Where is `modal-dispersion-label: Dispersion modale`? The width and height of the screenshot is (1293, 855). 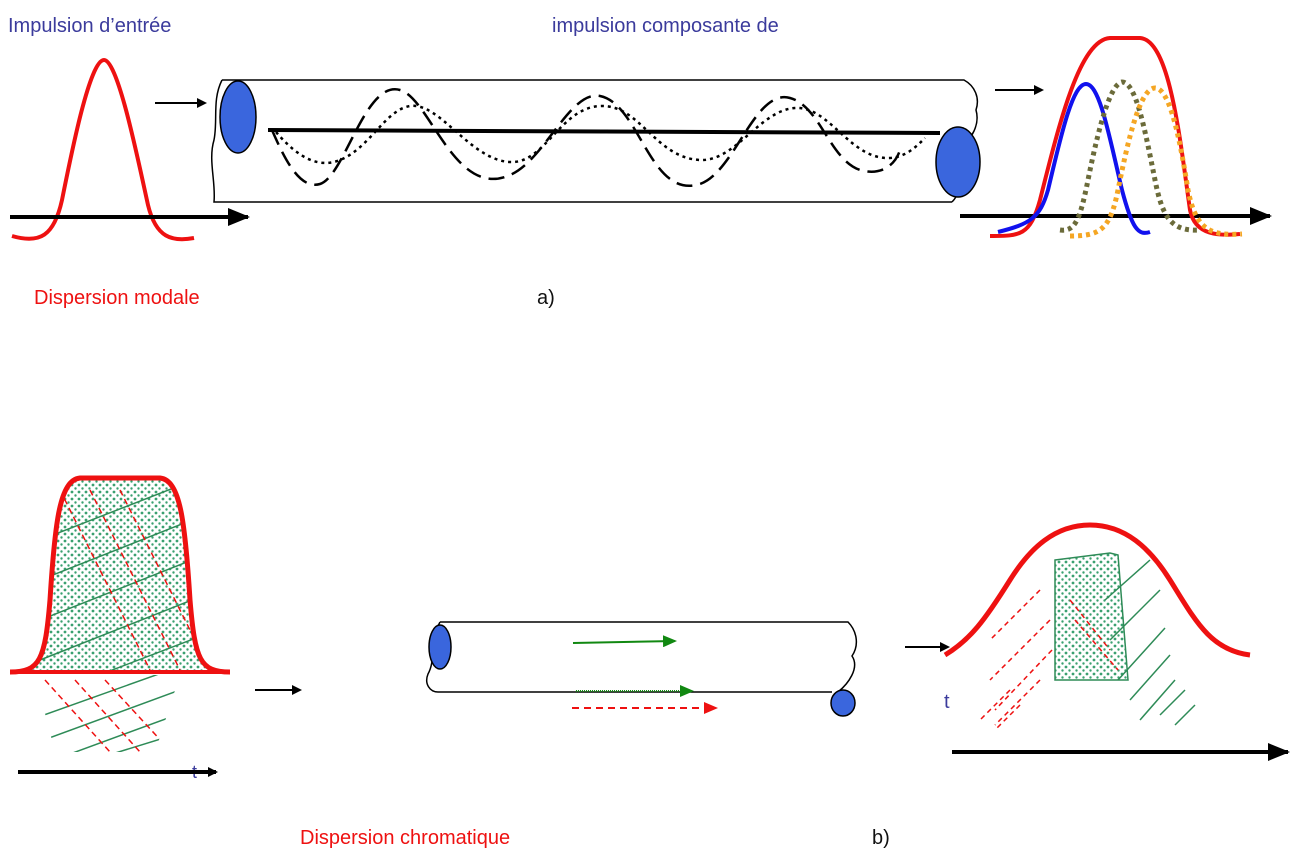 modal-dispersion-label: Dispersion modale is located at coordinates (117, 298).